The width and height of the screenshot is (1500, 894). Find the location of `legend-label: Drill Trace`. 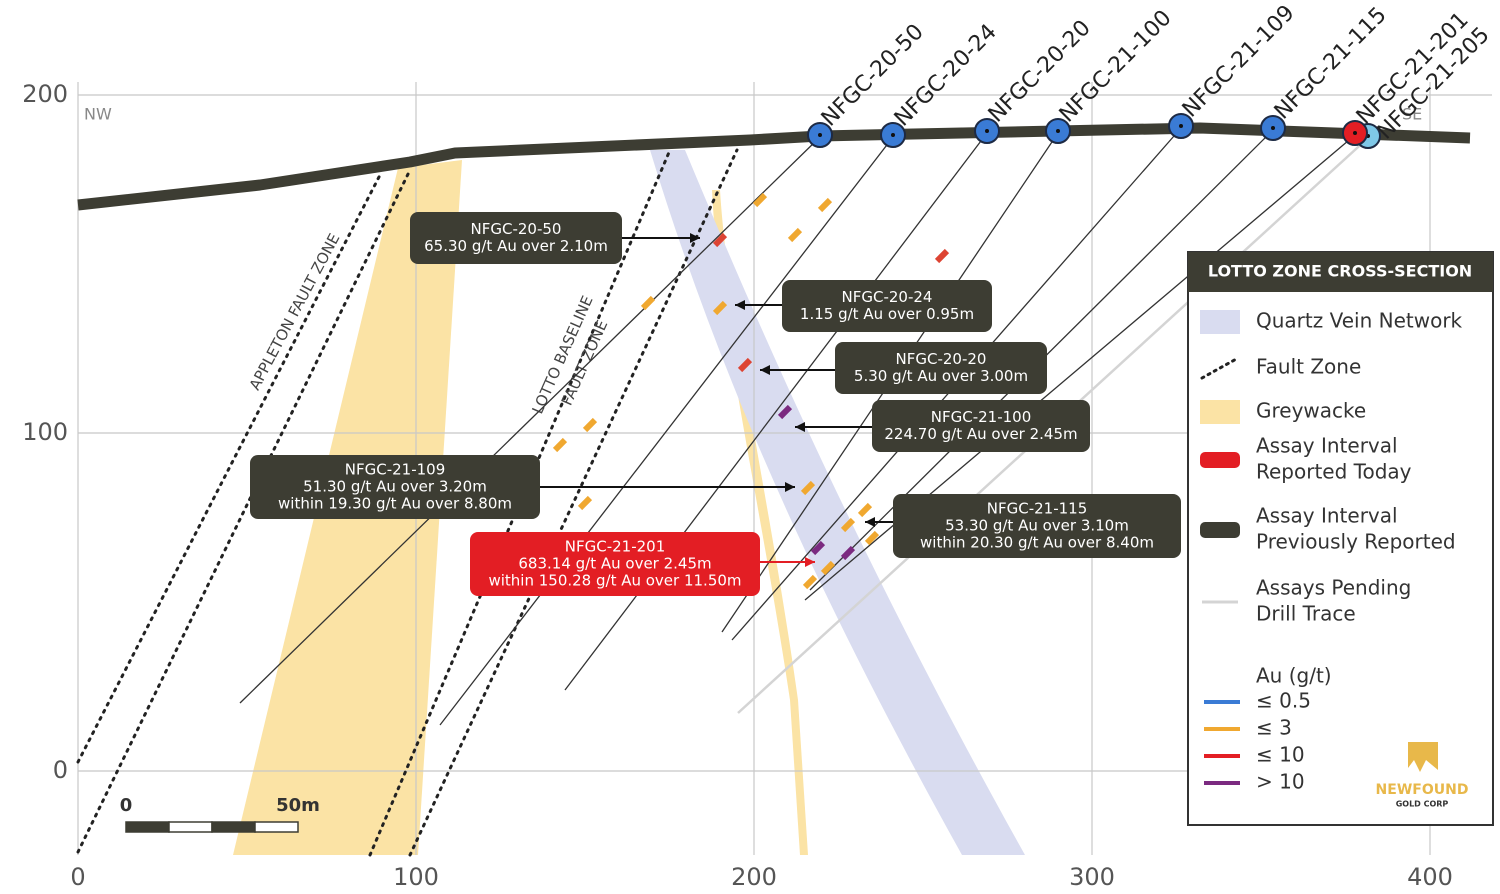

legend-label: Drill Trace is located at coordinates (1306, 614).